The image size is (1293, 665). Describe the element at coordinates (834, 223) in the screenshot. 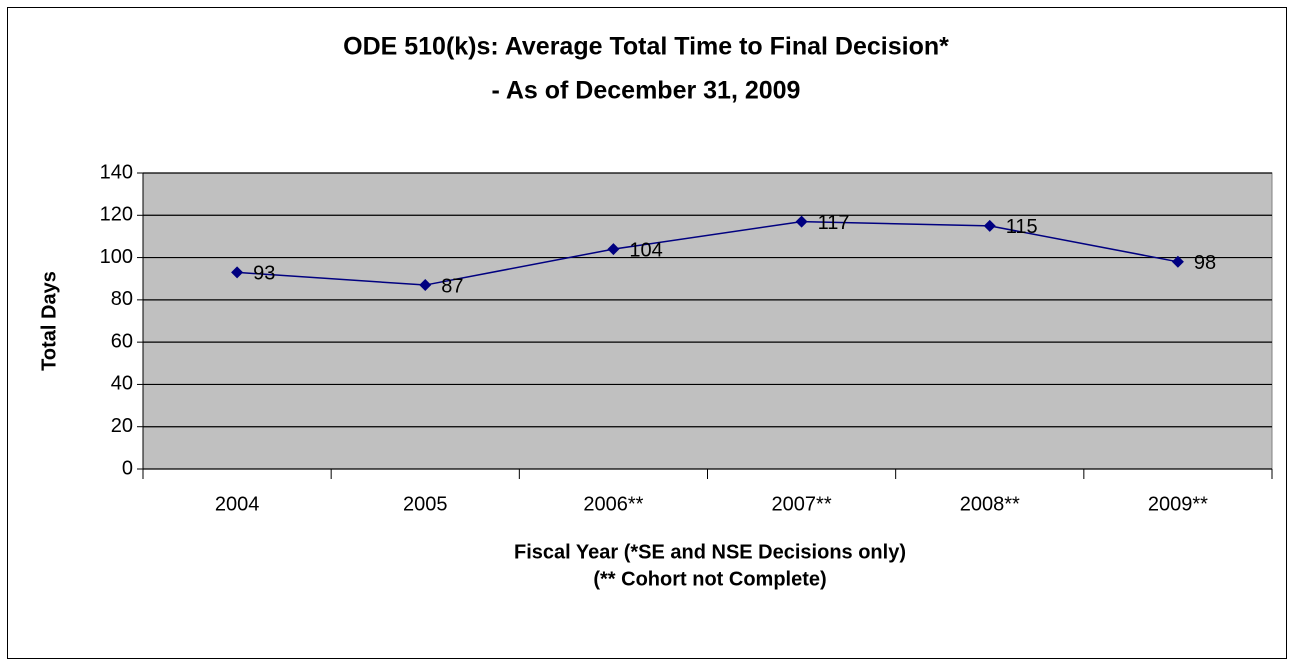

I see `data-label: 117` at that location.